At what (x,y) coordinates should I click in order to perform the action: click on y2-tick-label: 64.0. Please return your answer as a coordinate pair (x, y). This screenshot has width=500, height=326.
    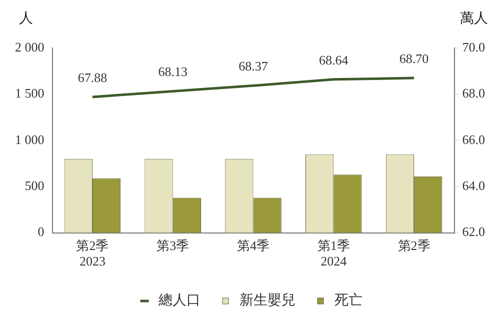
    Looking at the image, I should click on (473, 186).